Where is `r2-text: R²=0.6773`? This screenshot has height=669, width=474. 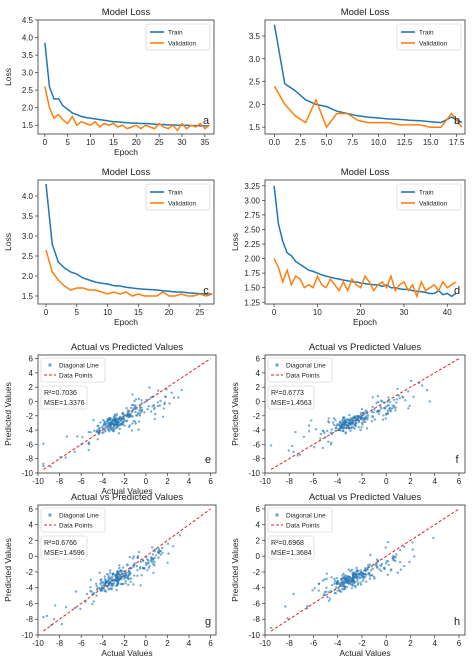
r2-text: R²=0.6773 is located at coordinates (287, 393).